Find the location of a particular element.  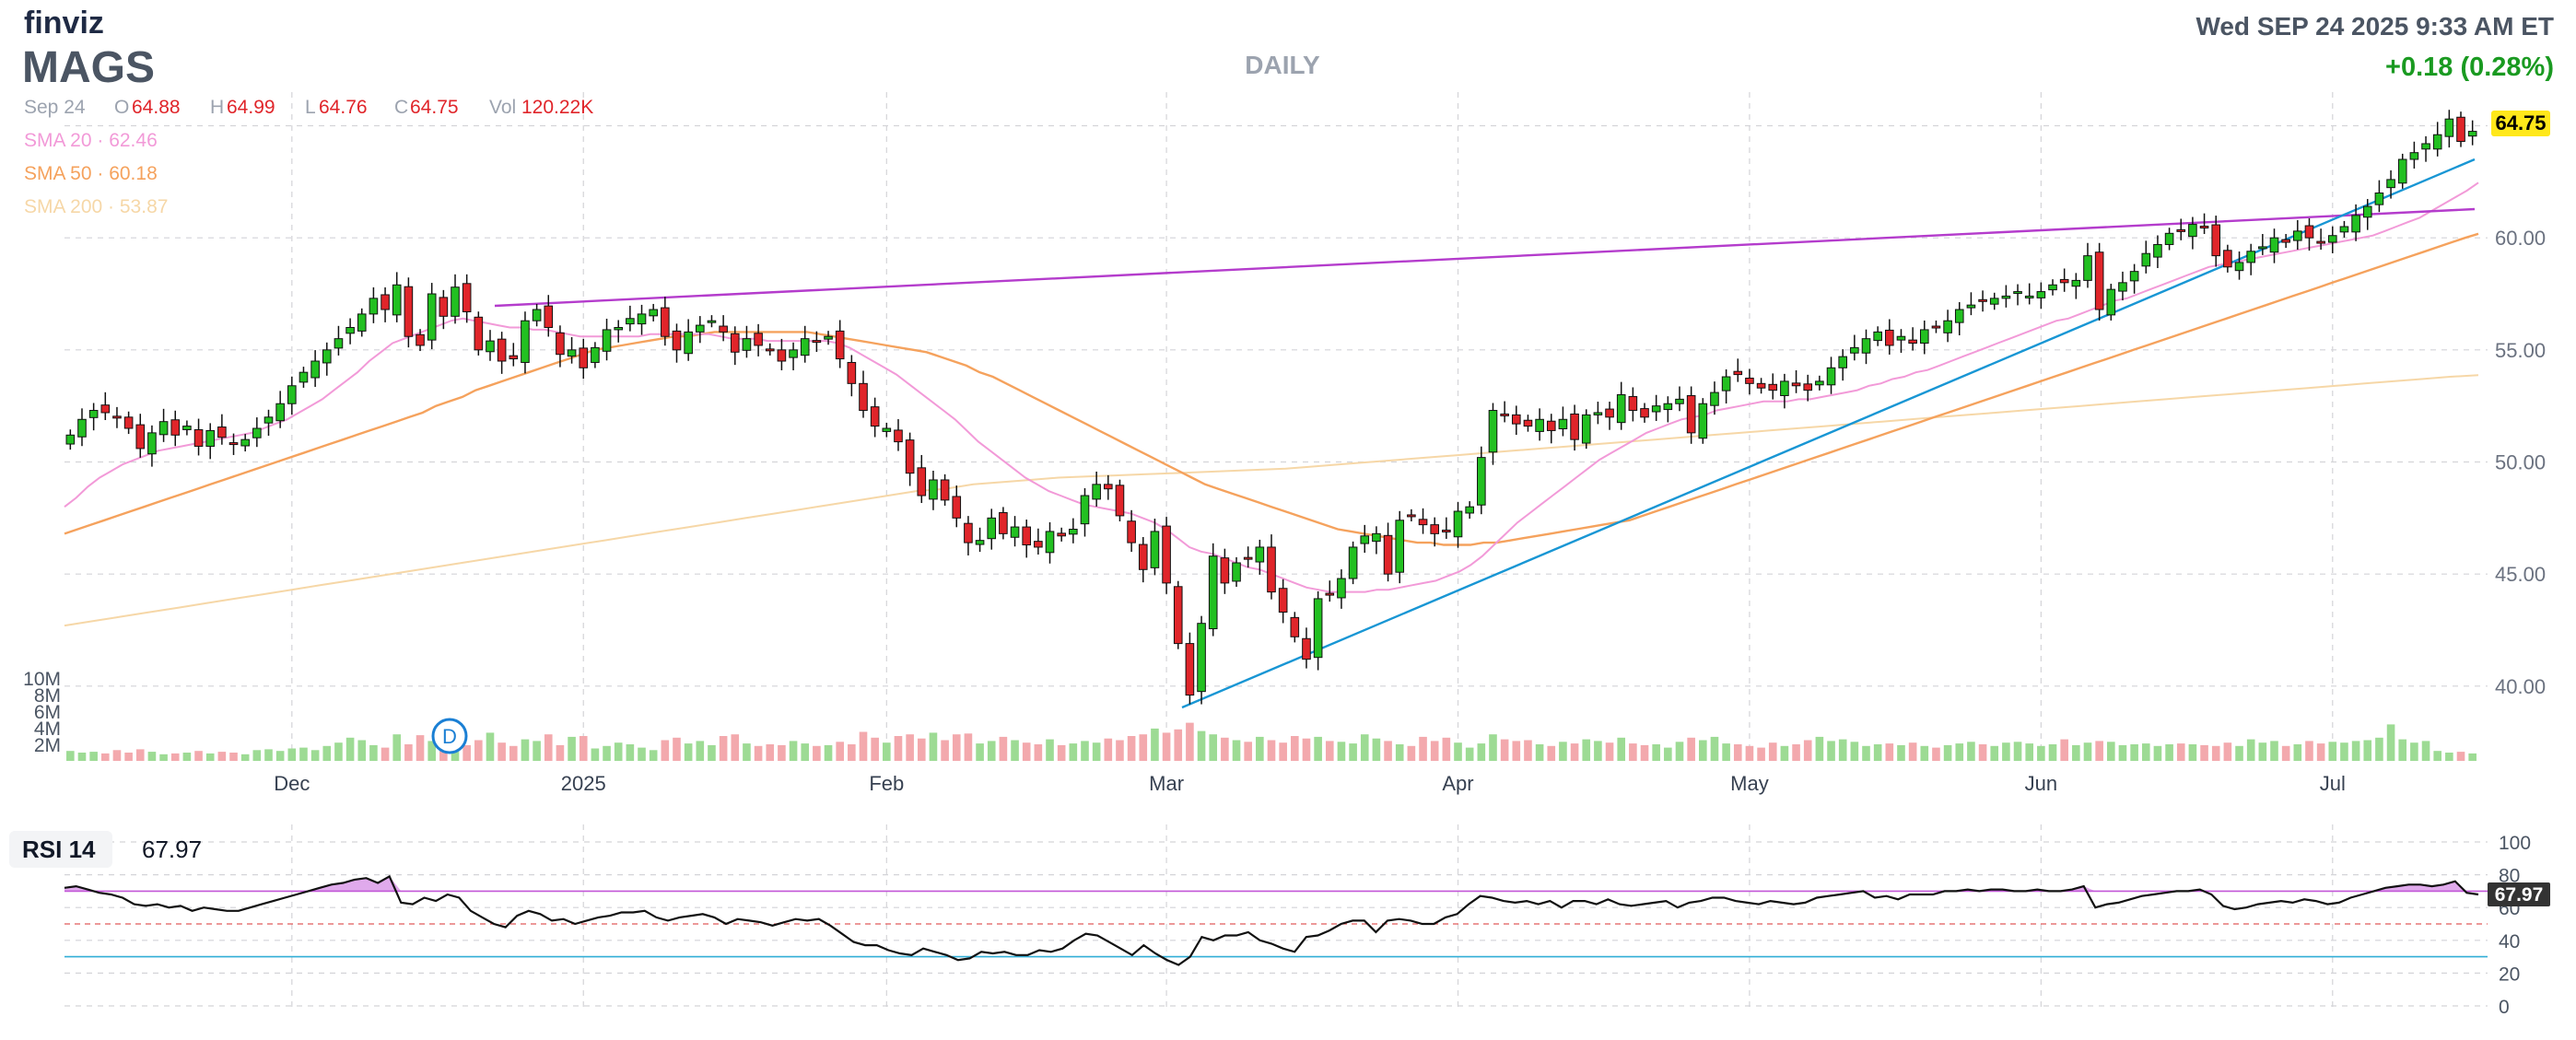

resistance-trendline is located at coordinates (1485, 257).